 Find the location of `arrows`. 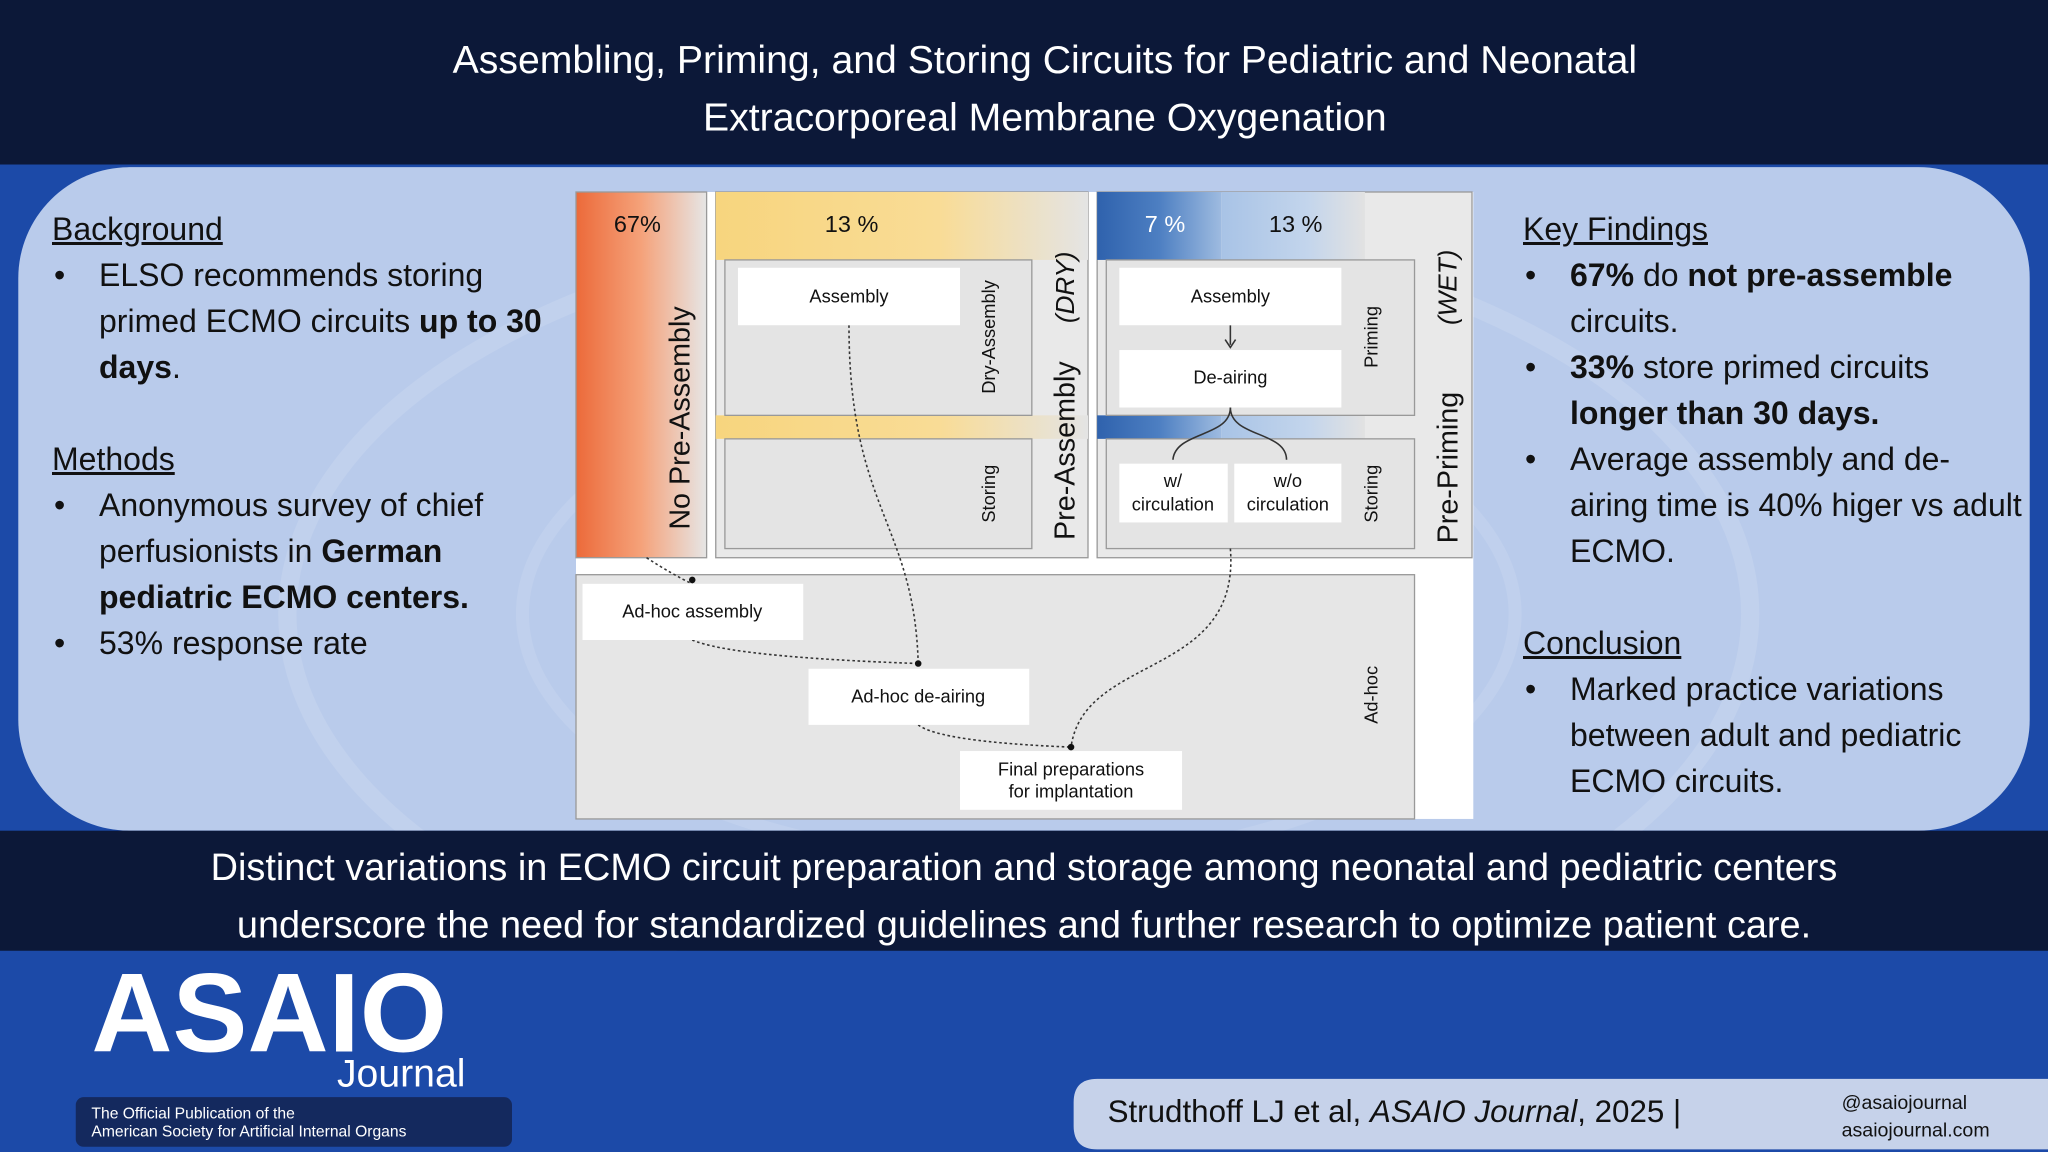

arrows is located at coordinates (1230, 392).